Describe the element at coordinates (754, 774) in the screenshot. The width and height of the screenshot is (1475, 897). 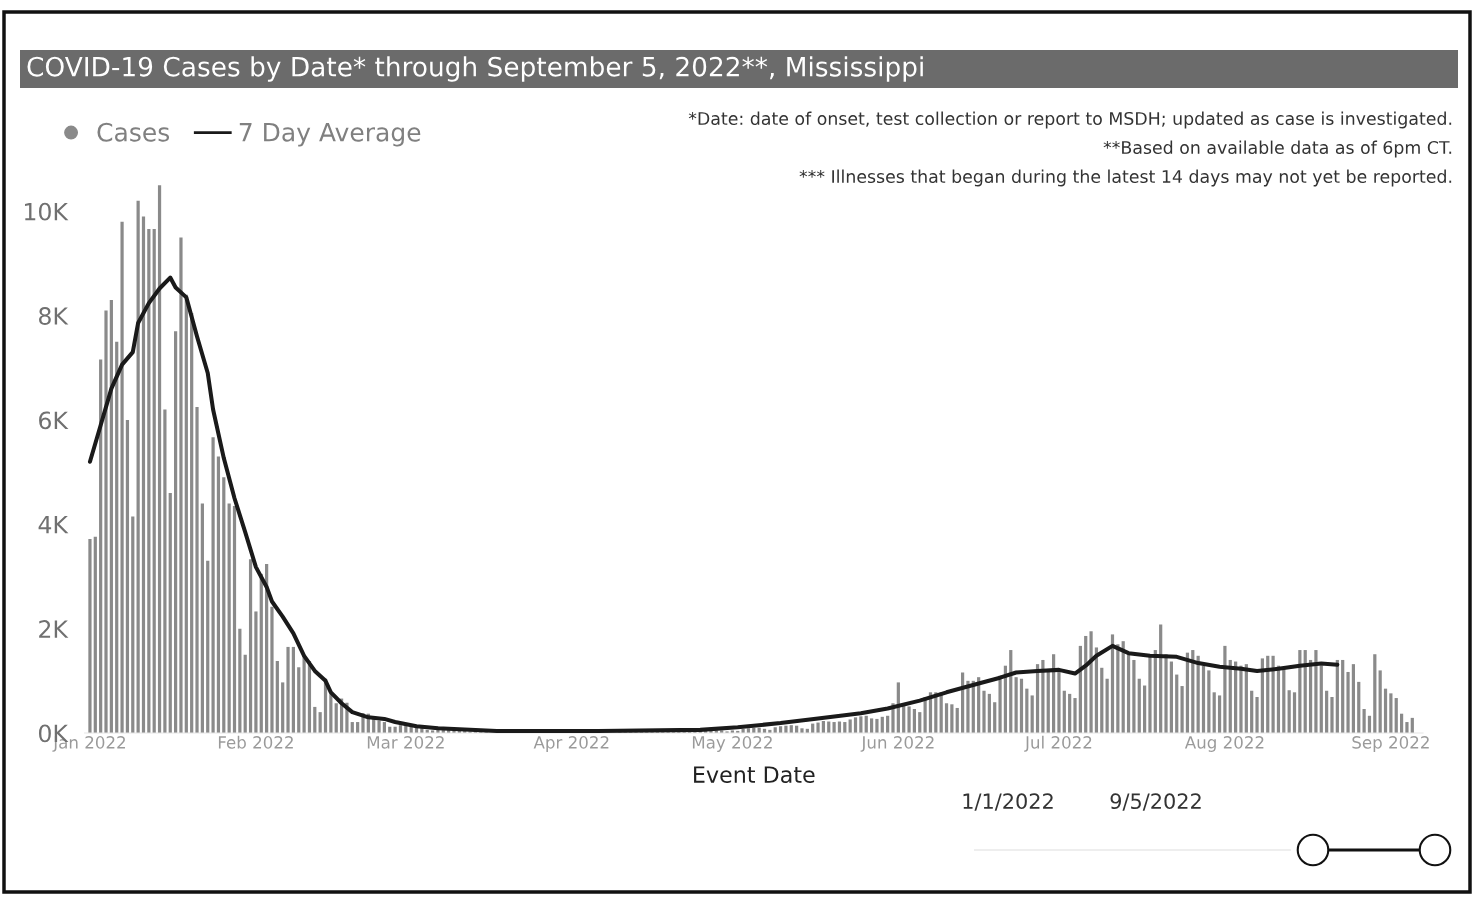
I see `x-axis-title: Event Date` at that location.